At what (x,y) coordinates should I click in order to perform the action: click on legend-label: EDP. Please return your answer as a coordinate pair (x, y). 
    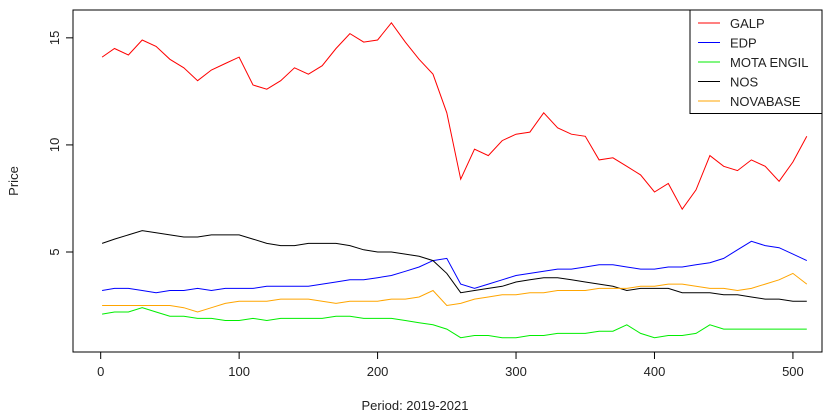
    Looking at the image, I should click on (743, 43).